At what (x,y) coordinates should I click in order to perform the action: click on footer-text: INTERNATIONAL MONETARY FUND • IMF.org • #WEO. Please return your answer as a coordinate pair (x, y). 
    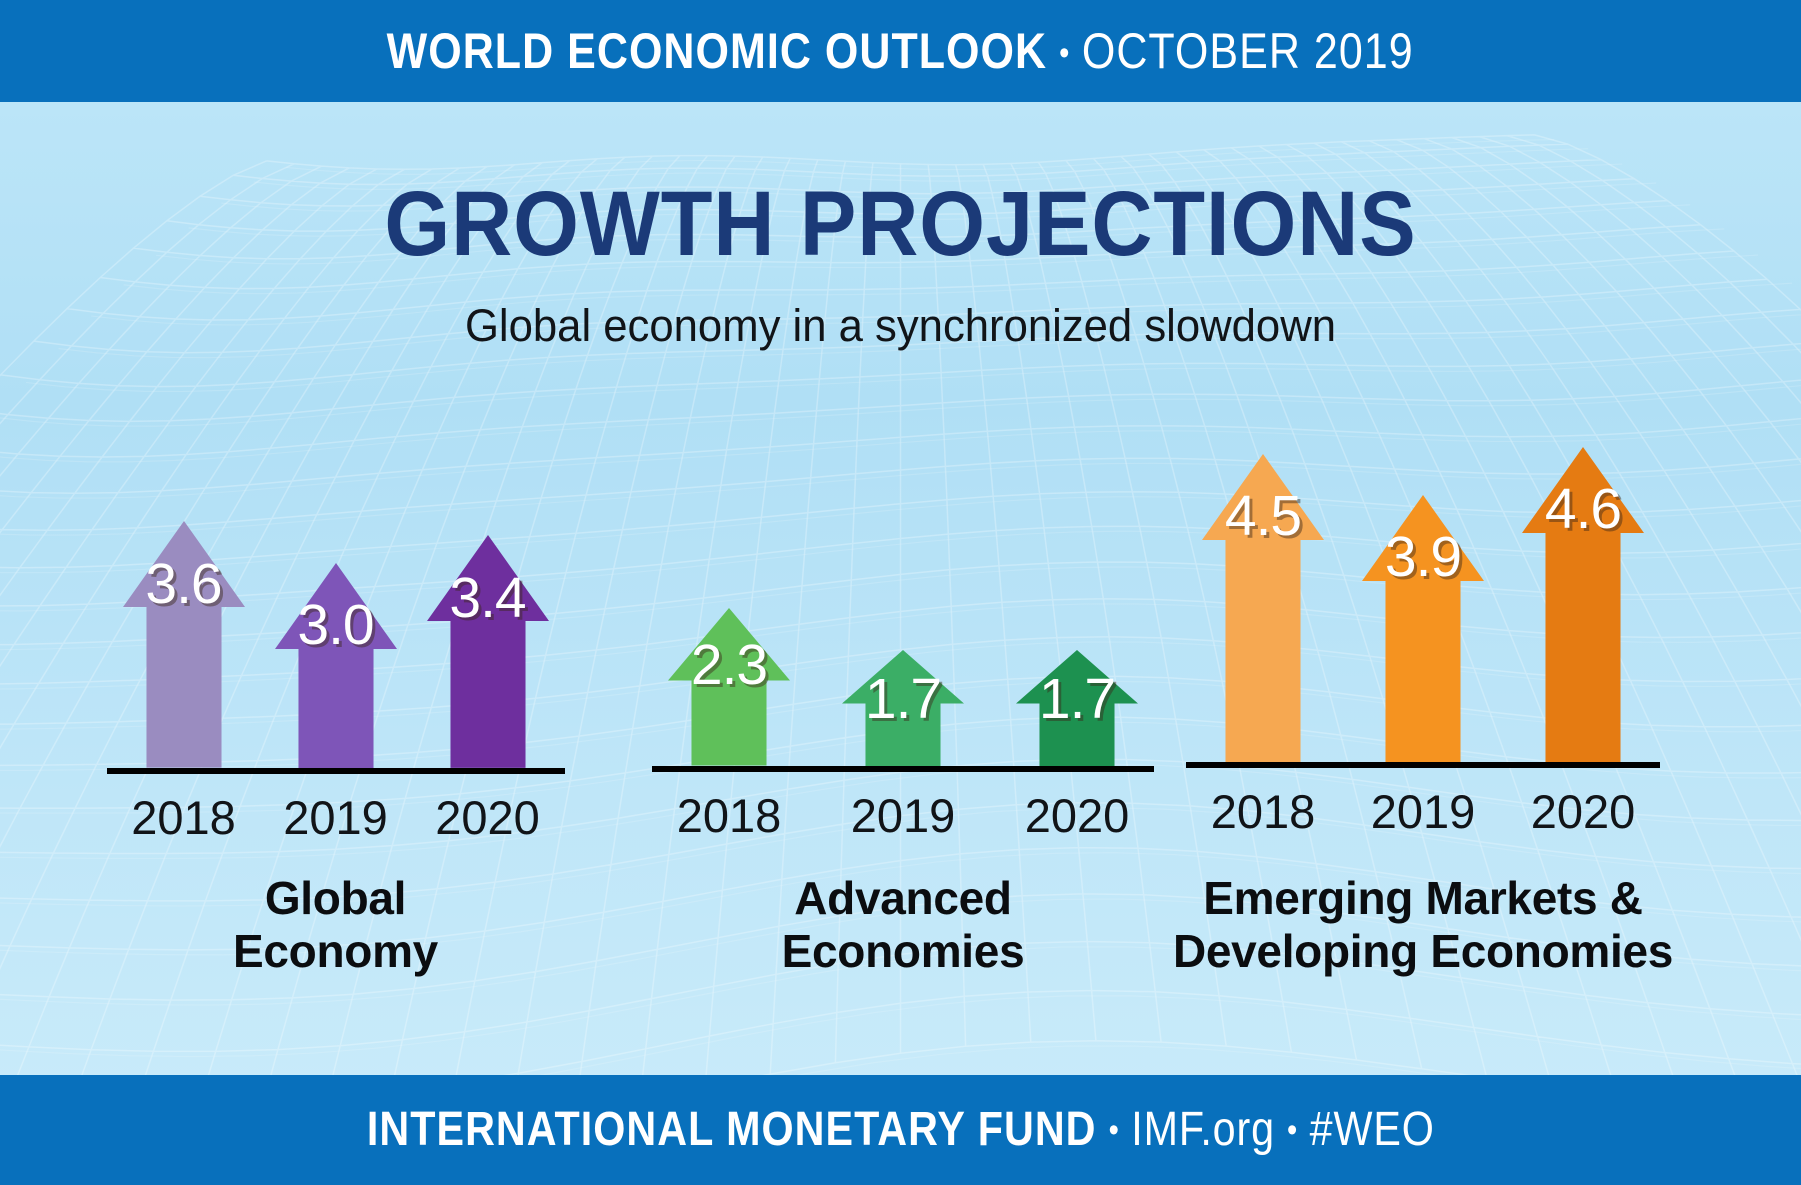
    Looking at the image, I should click on (901, 1130).